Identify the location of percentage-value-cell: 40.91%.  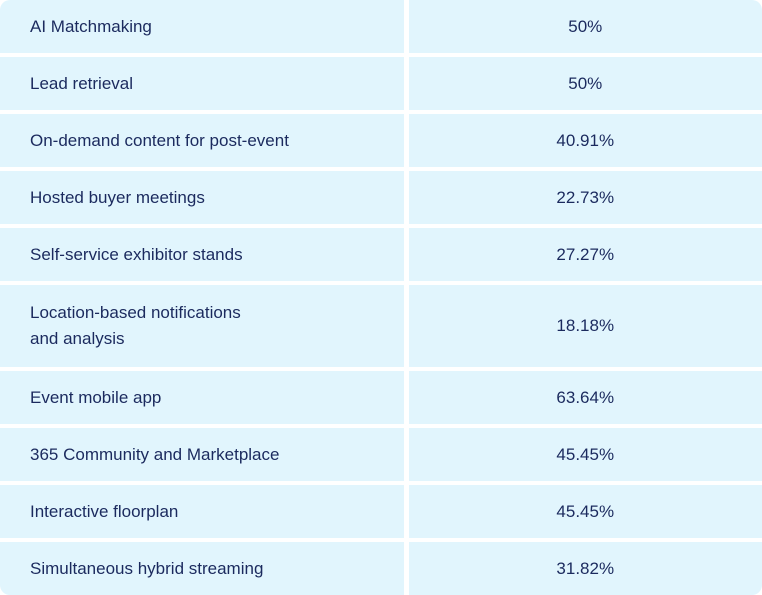
(585, 140).